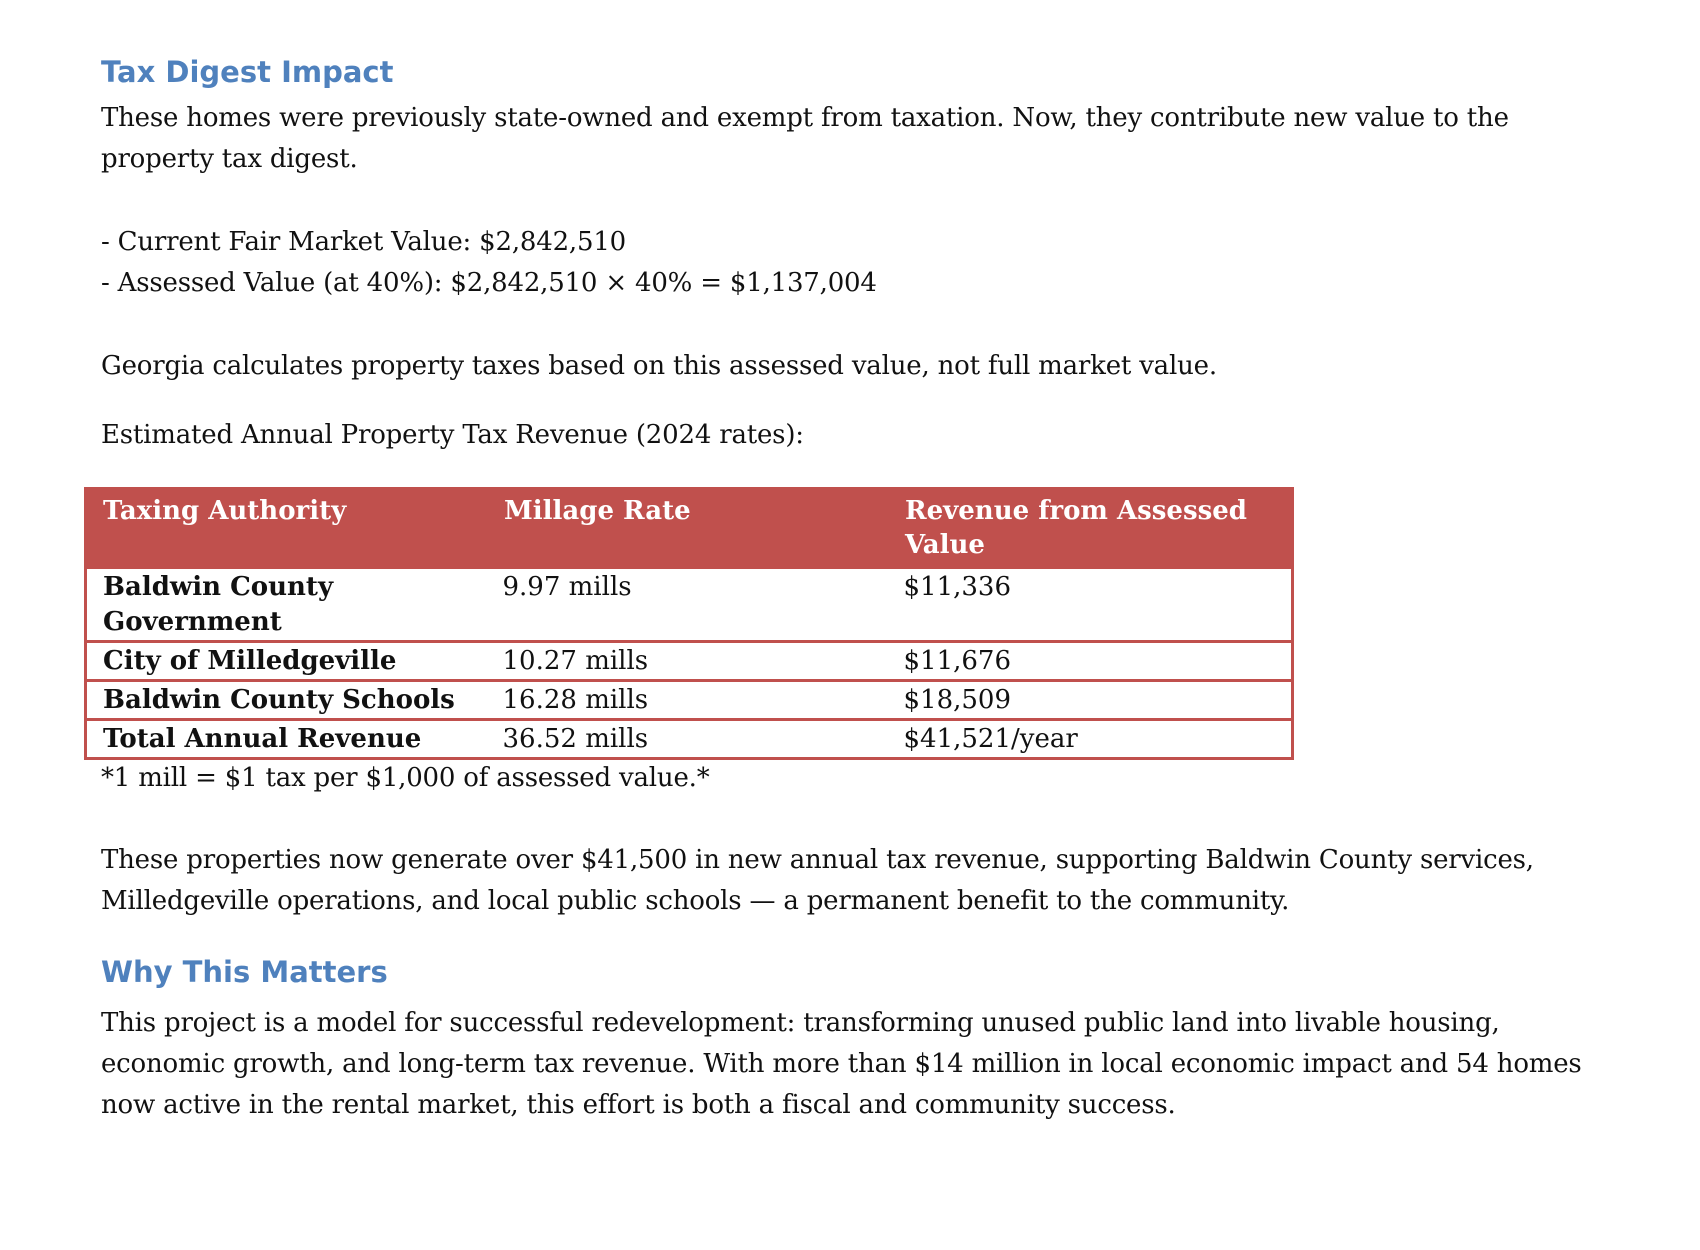 This screenshot has height=1250, width=1700. I want to click on cell-millage: 9.97 mills, so click(687, 604).